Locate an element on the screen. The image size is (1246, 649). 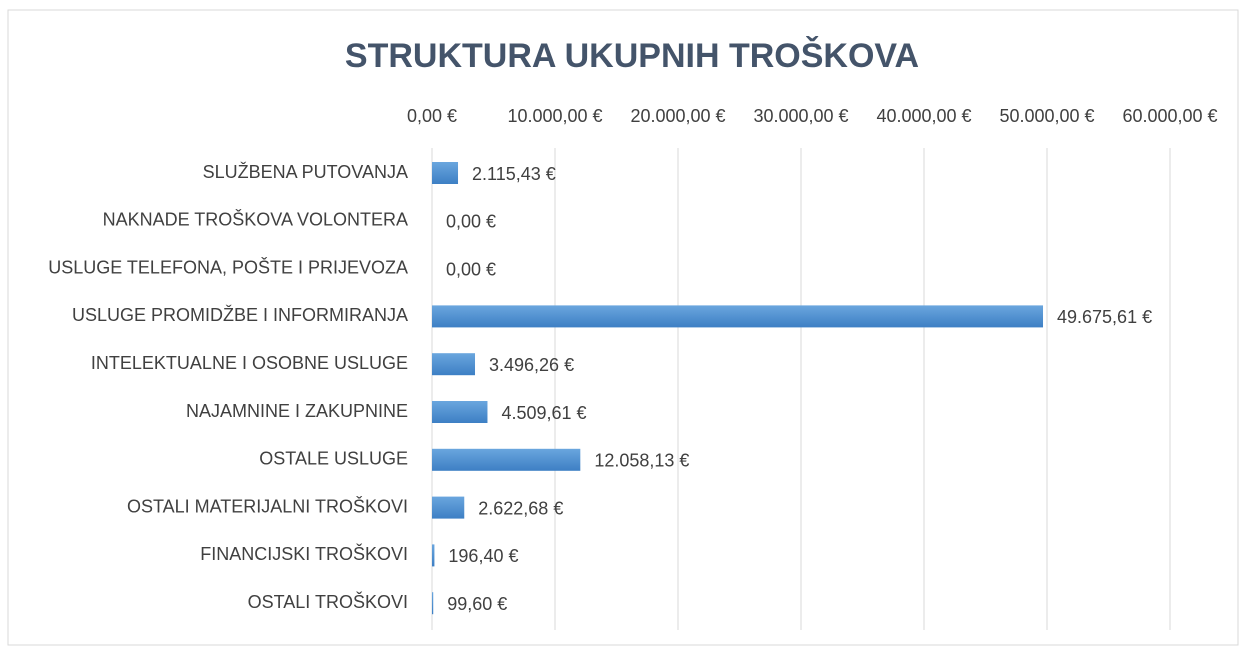
x-tick-label: 40.000,00 € is located at coordinates (923, 116).